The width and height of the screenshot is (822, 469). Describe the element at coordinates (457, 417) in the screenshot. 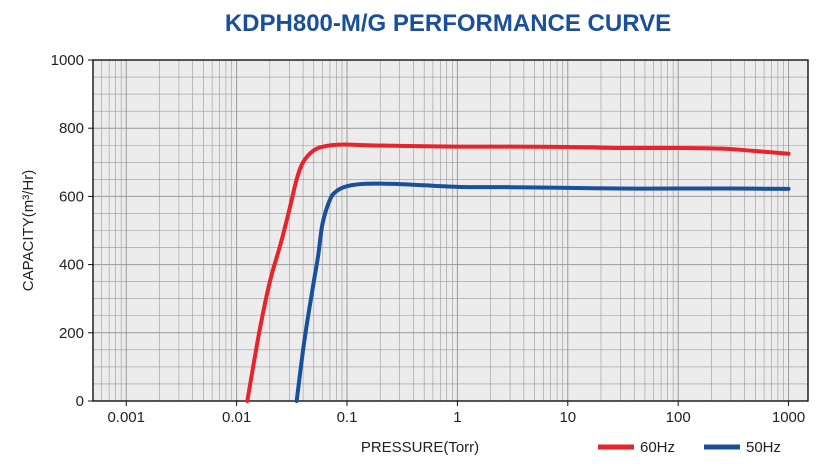

I see `x-tick-label: 1` at that location.